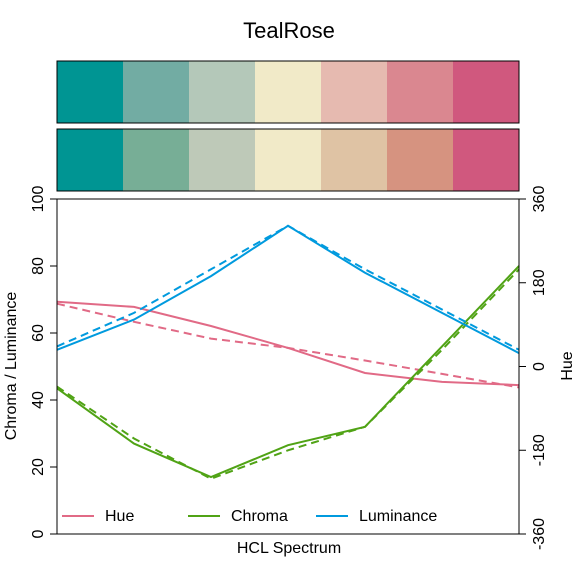 Image resolution: width=576 pixels, height=576 pixels. I want to click on swatch-row-bottom, so click(288, 160).